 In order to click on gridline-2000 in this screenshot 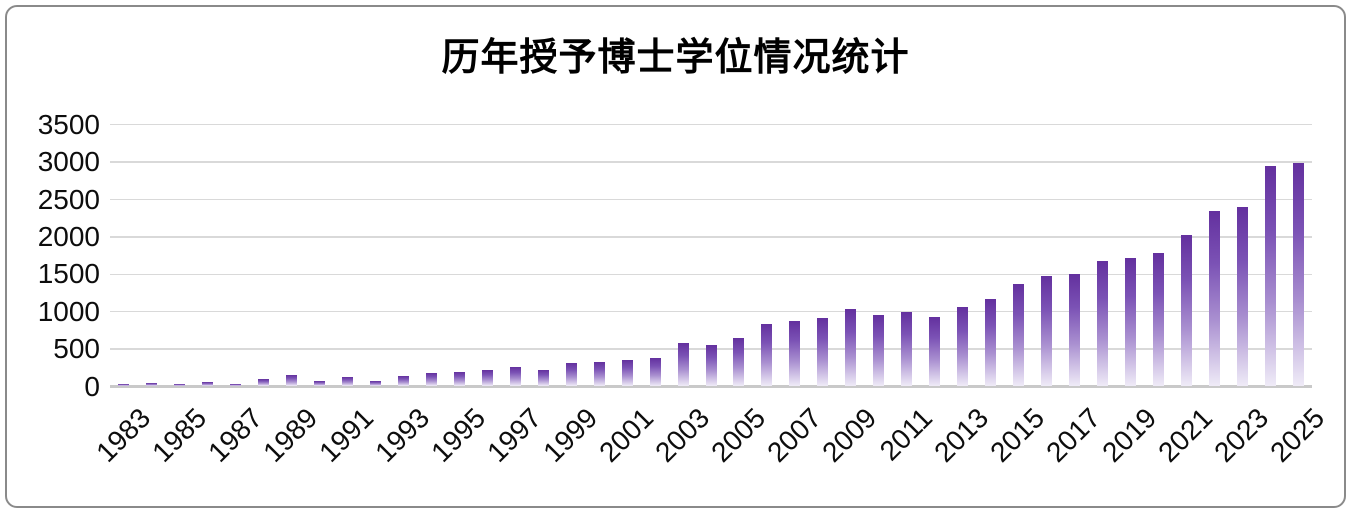, I will do `click(711, 237)`.